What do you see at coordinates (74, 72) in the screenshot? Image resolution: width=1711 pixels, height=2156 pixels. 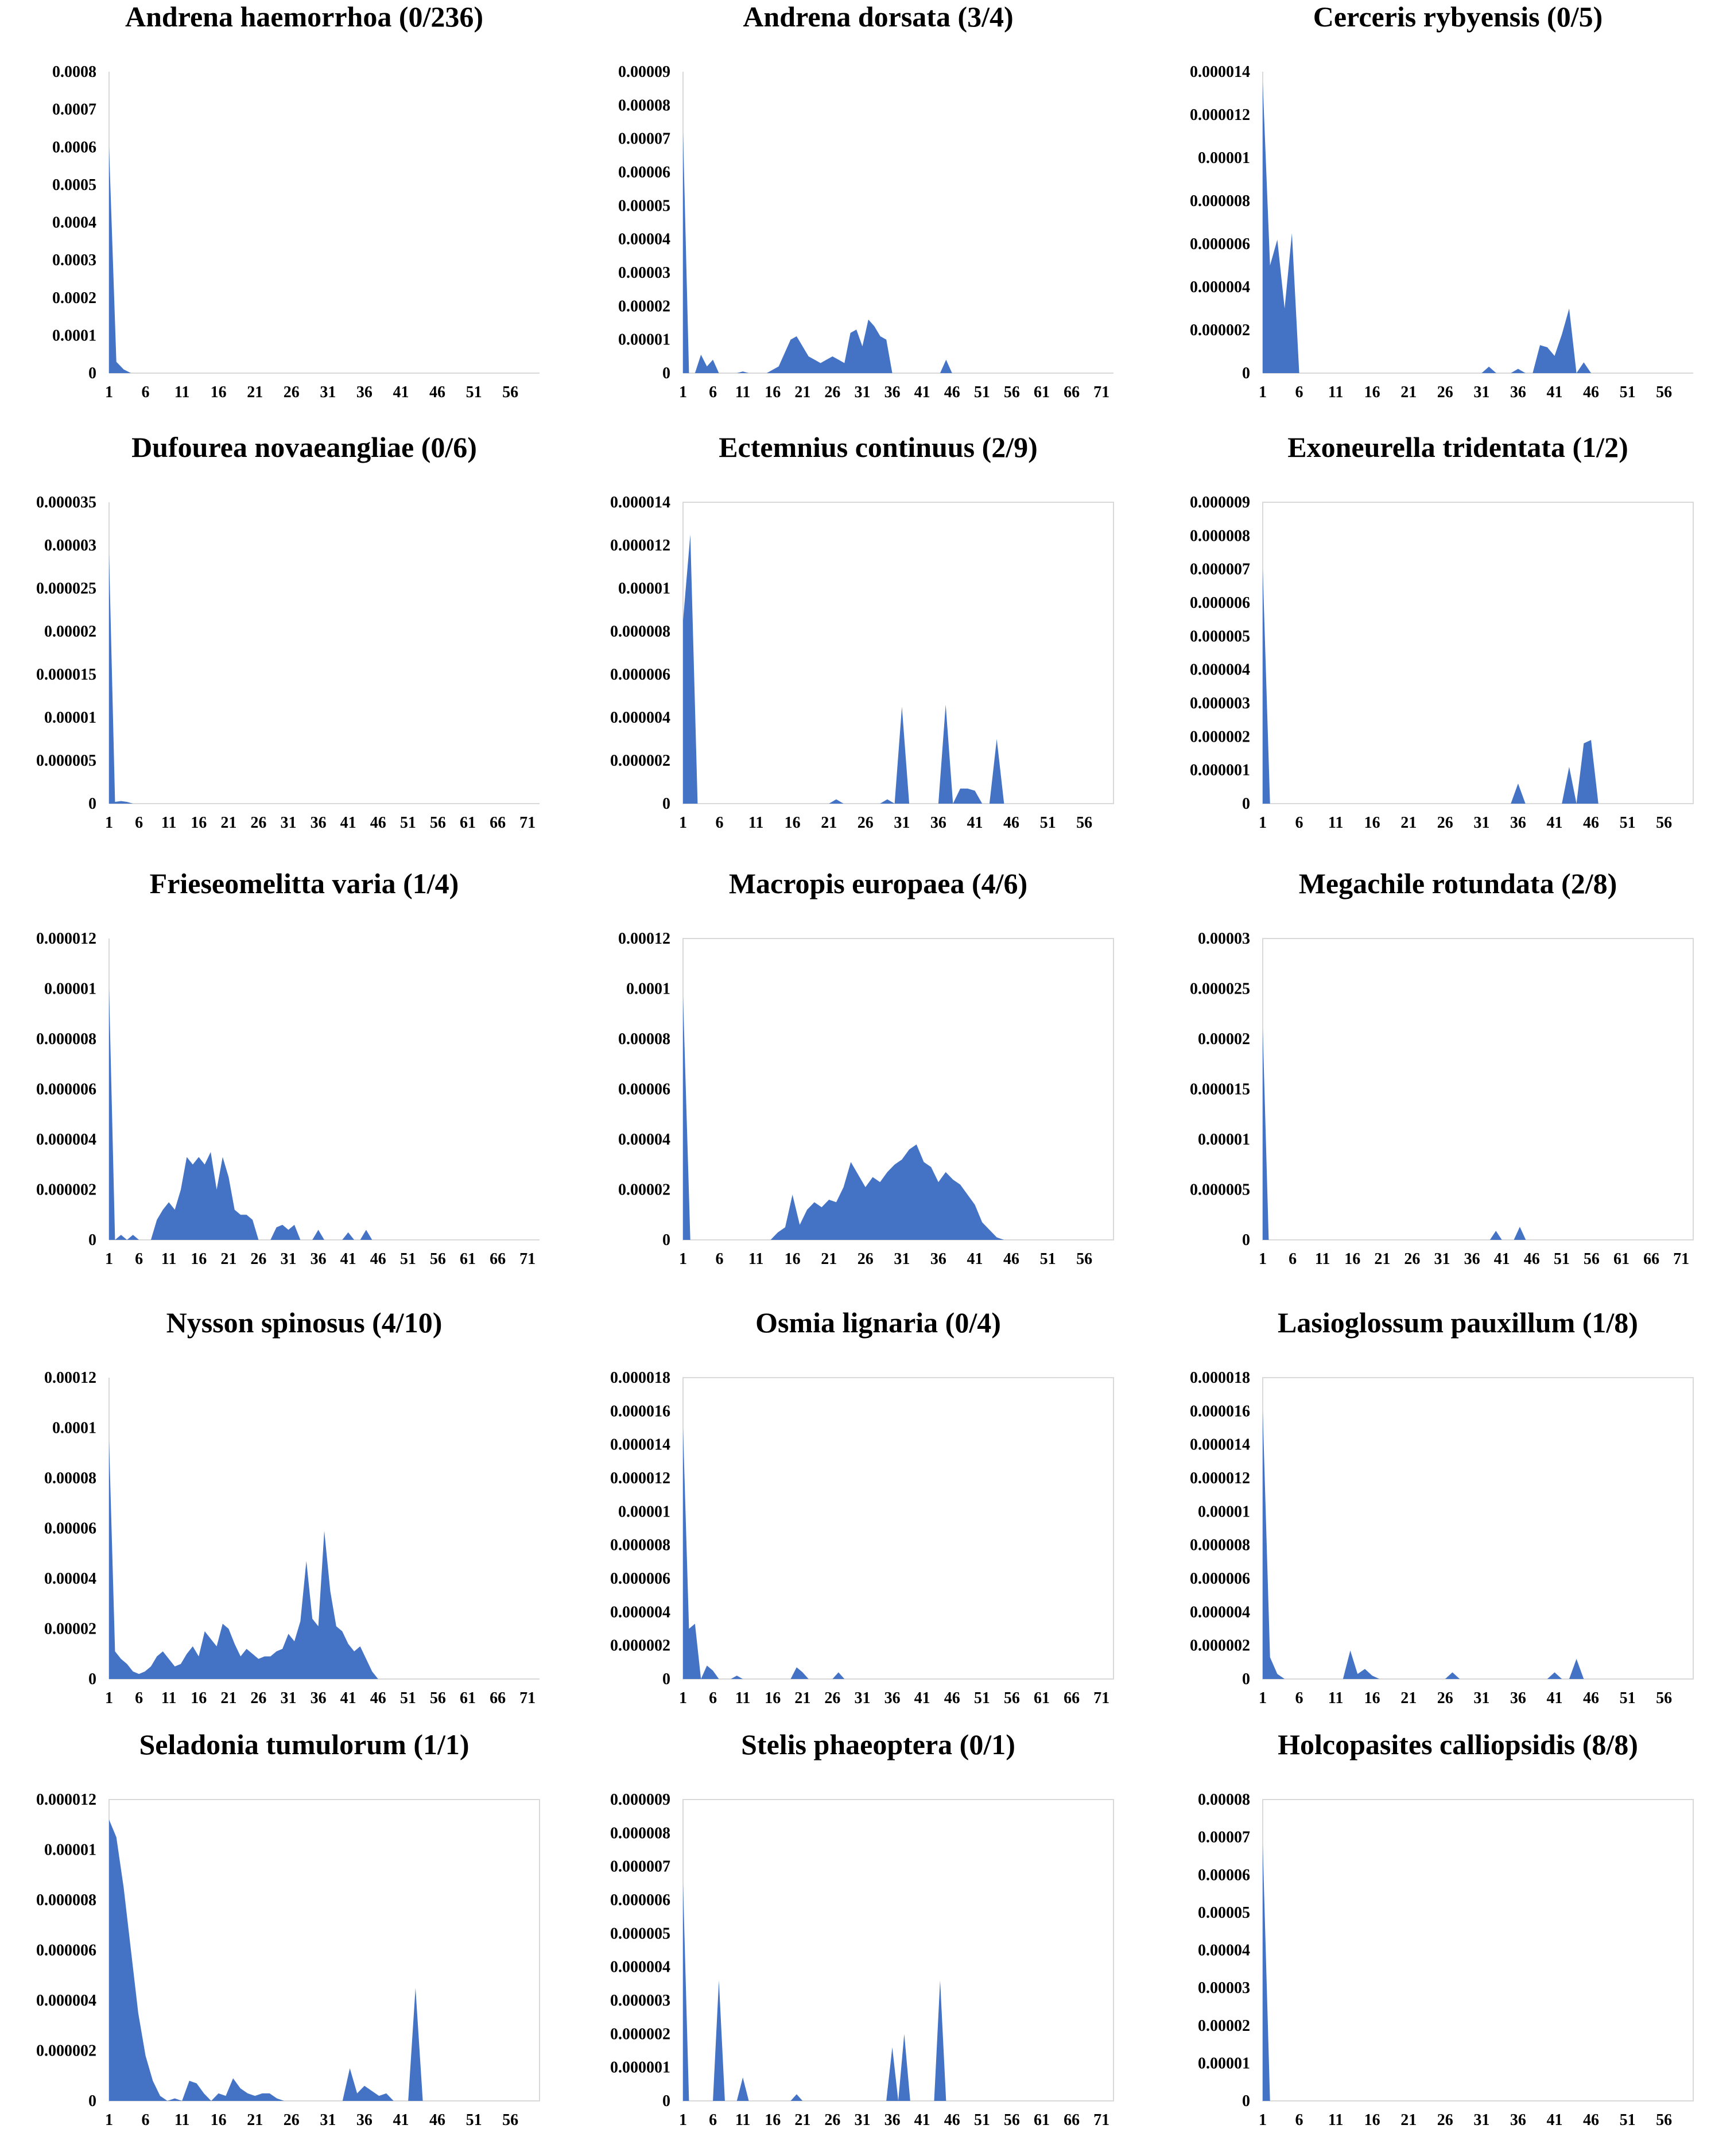 I see `y-tick-label: 0.0008` at bounding box center [74, 72].